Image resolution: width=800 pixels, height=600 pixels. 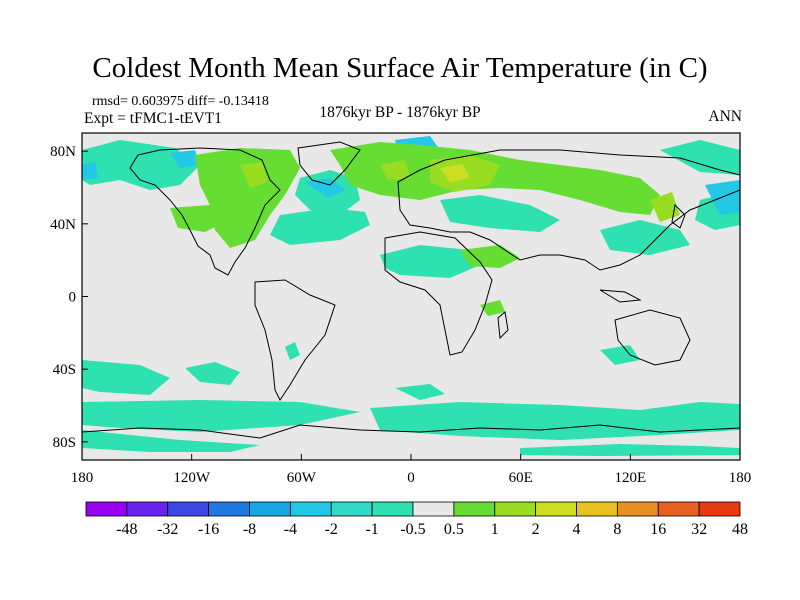 What do you see at coordinates (400, 112) in the screenshot?
I see `time-period-label: 1876kyr BP - 1876kyr BP` at bounding box center [400, 112].